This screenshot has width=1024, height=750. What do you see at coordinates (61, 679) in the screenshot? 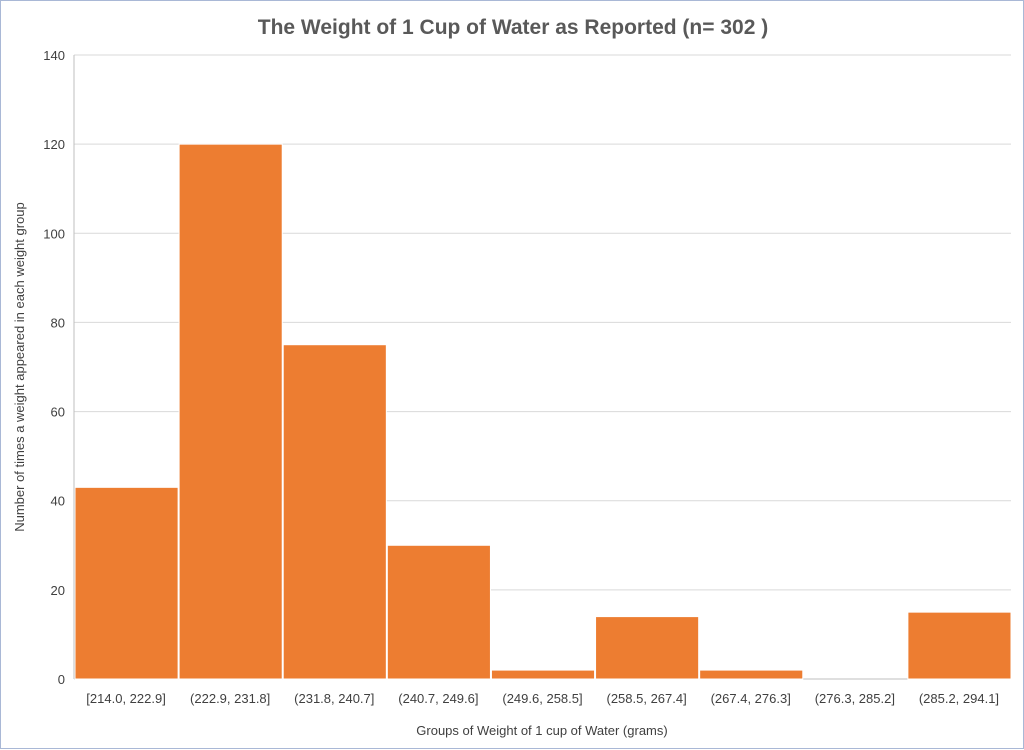
I see `y-tick-label: 0` at bounding box center [61, 679].